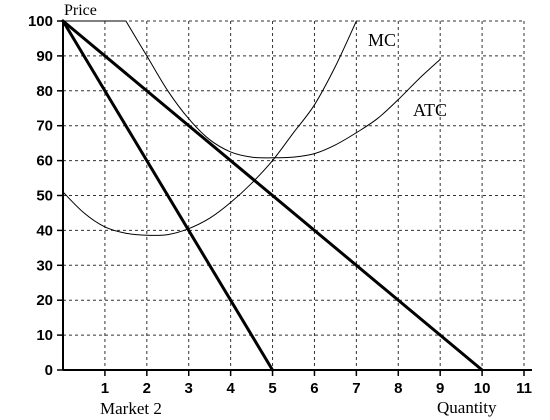 The height and width of the screenshot is (420, 550). I want to click on x-tick-label: 3, so click(189, 388).